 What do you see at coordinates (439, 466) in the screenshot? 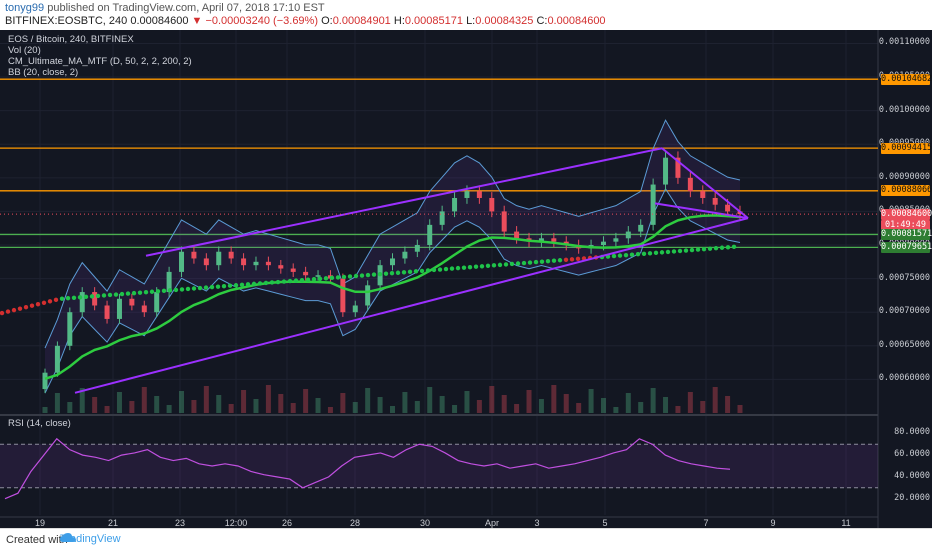
I see `rsi-band` at bounding box center [439, 466].